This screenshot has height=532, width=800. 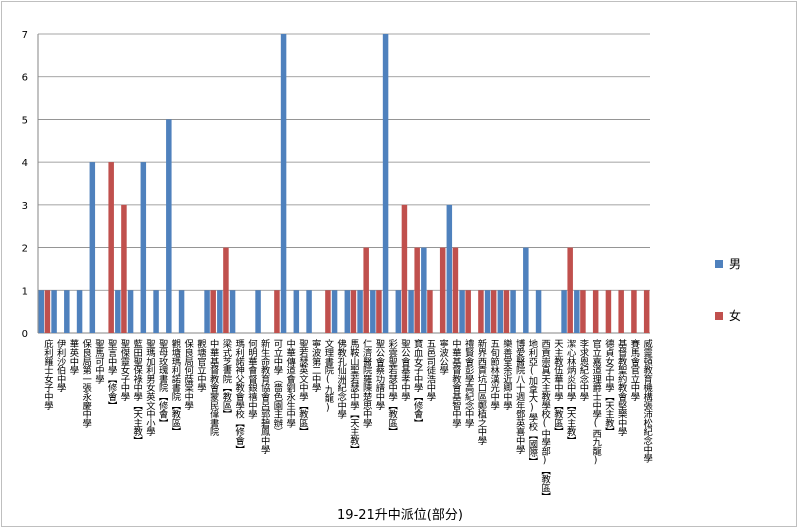 I want to click on x-category-label: 聖母玫瑰書院【修會】, so click(x=163, y=383).